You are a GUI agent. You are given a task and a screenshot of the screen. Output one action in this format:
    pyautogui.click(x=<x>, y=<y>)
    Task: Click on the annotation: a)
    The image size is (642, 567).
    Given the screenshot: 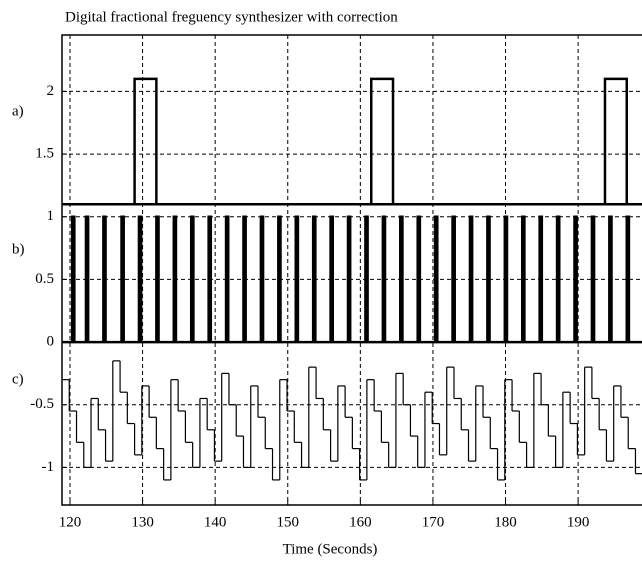 What is the action you would take?
    pyautogui.click(x=18, y=111)
    